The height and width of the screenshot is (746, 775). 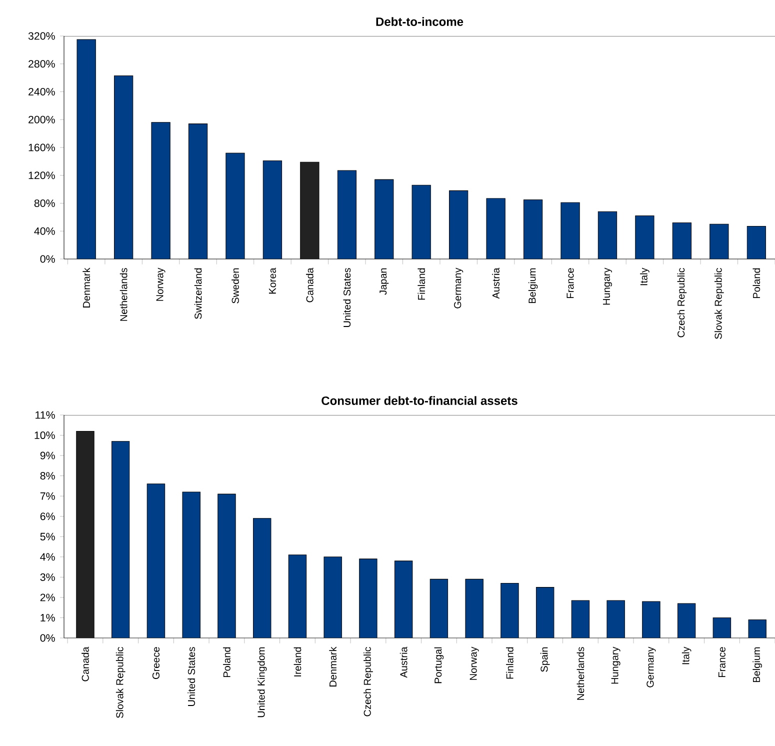 I want to click on chart-title: Debt-to-income, so click(x=420, y=21).